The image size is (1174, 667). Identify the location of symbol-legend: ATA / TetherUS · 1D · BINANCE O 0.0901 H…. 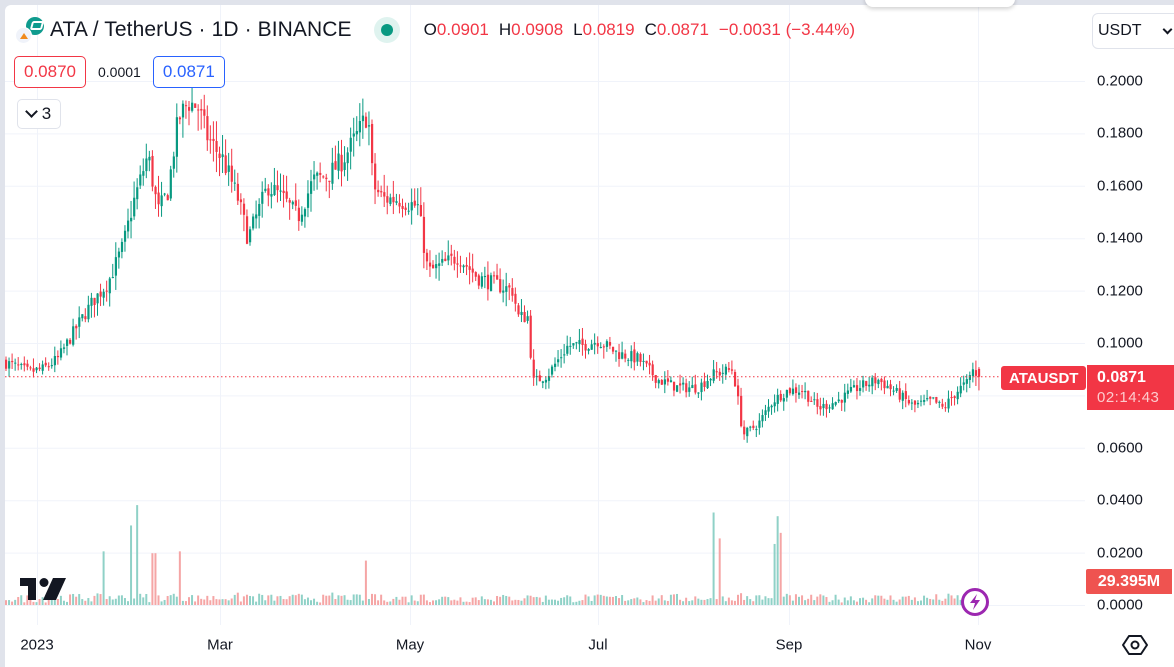
(434, 30).